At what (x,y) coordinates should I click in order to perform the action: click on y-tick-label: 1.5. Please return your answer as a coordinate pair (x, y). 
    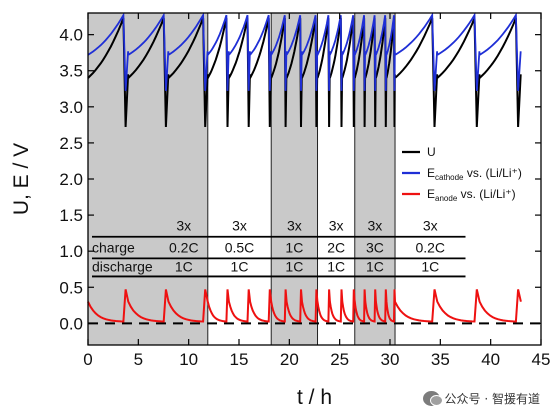
    Looking at the image, I should click on (71, 215).